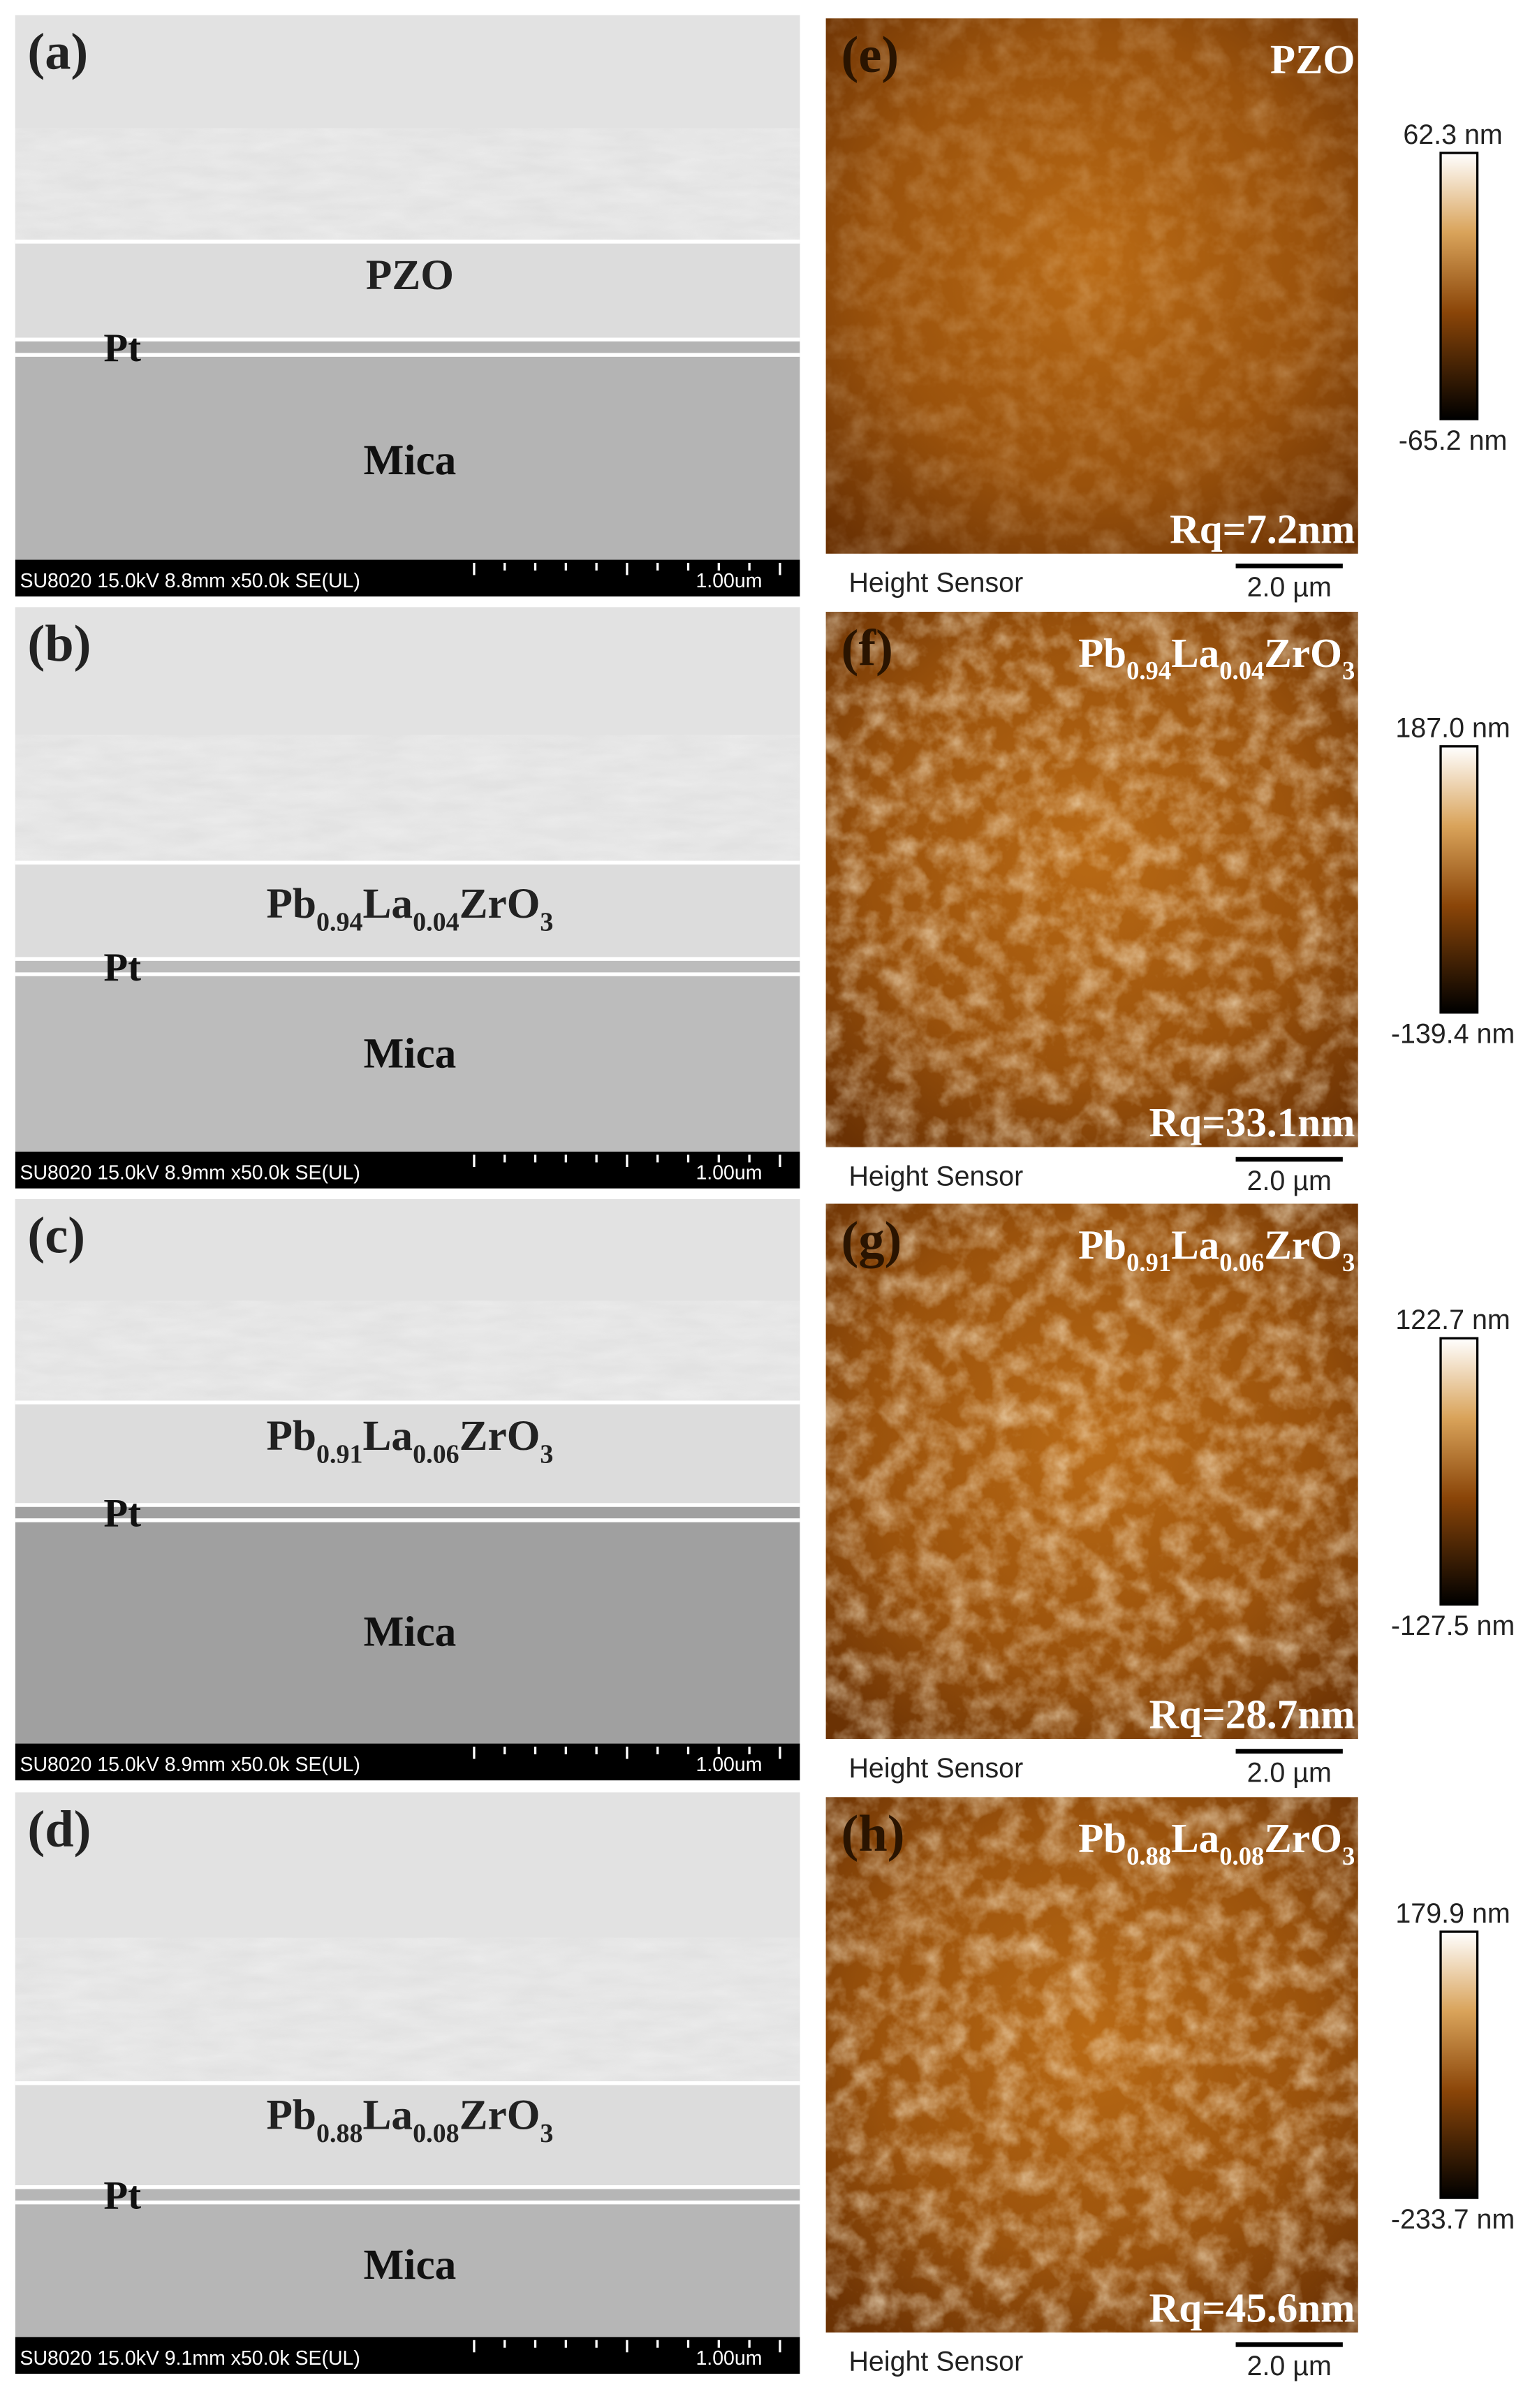 The width and height of the screenshot is (1537, 2408). Describe the element at coordinates (1452, 134) in the screenshot. I see `colorbar-max: 62.3 nm` at that location.